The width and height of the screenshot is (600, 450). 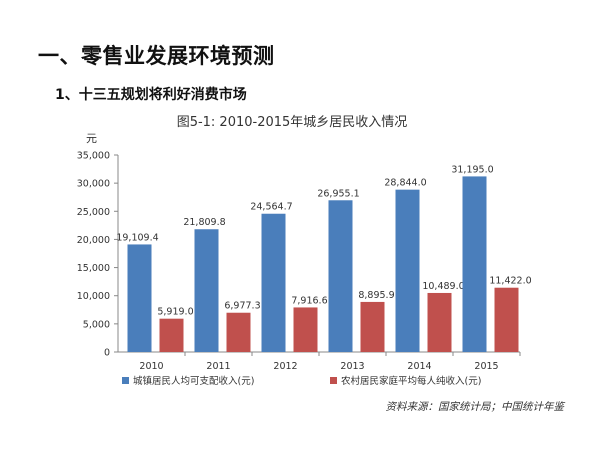 I want to click on chart-title: 图5-1: 2010-2015年城乡居民收入情况, so click(x=292, y=122).